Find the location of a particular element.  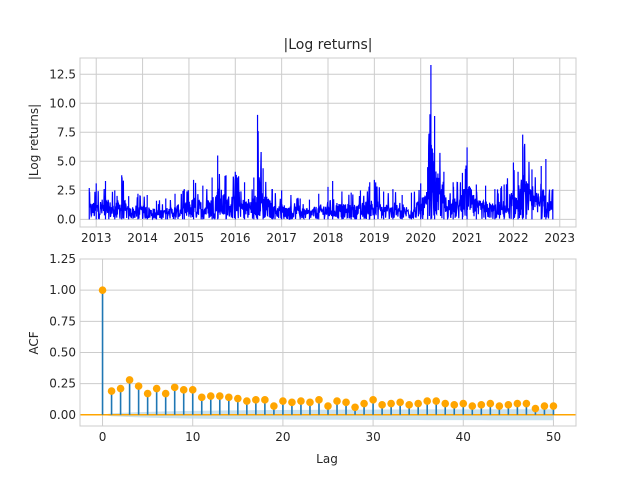

y-tick-labels: 0.0 2.5 5.0 7.5 10.0 12.5 is located at coordinates (62, 146).